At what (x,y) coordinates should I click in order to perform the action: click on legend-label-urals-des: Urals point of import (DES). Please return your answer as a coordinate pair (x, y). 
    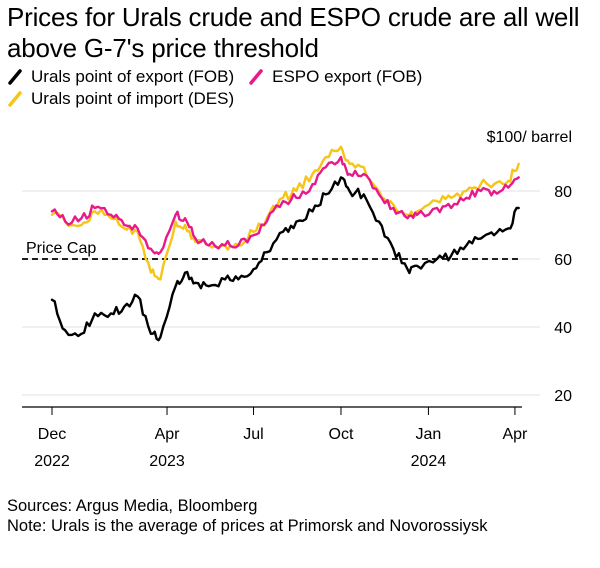
    Looking at the image, I should click on (133, 98).